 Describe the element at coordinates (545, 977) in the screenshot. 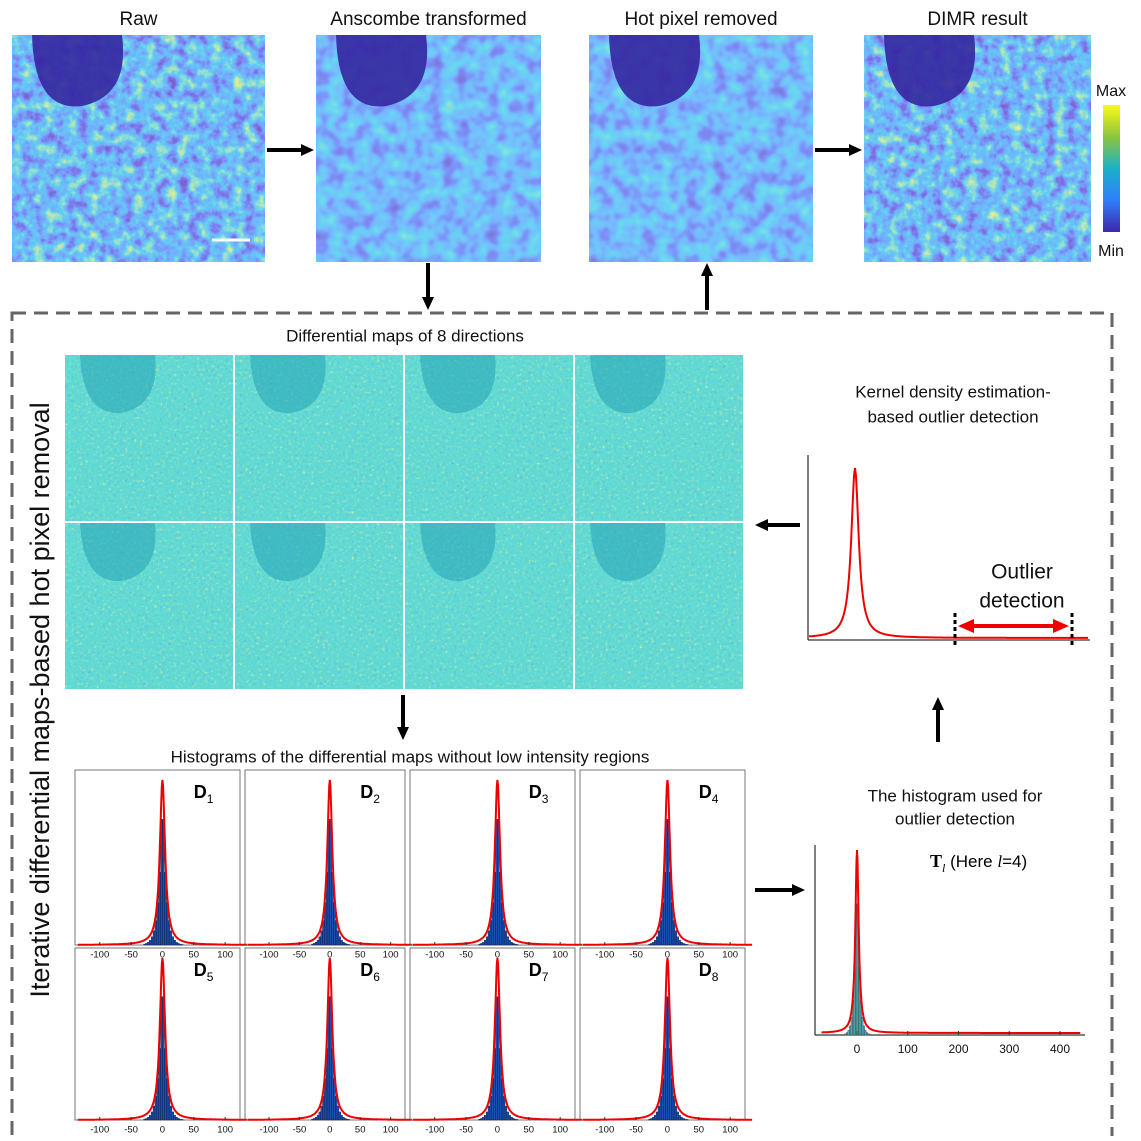

I see `label-index: 7` at that location.